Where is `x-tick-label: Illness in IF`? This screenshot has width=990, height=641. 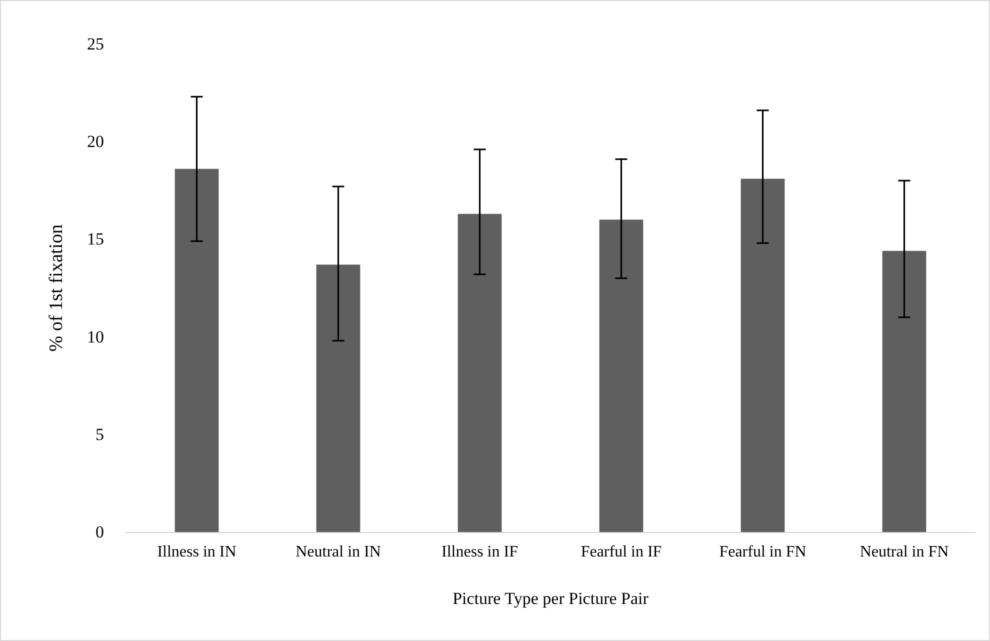 x-tick-label: Illness in IF is located at coordinates (480, 552).